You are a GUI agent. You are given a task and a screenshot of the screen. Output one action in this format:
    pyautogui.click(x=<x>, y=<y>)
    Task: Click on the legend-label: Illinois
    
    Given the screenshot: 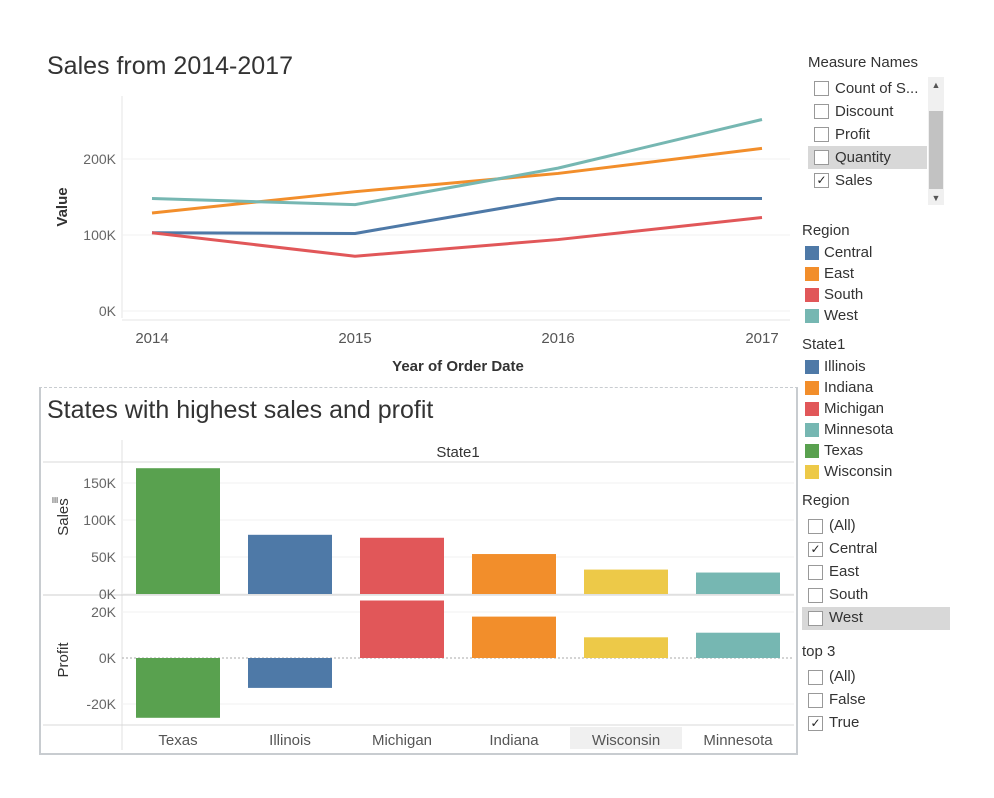 What is the action you would take?
    pyautogui.click(x=845, y=366)
    